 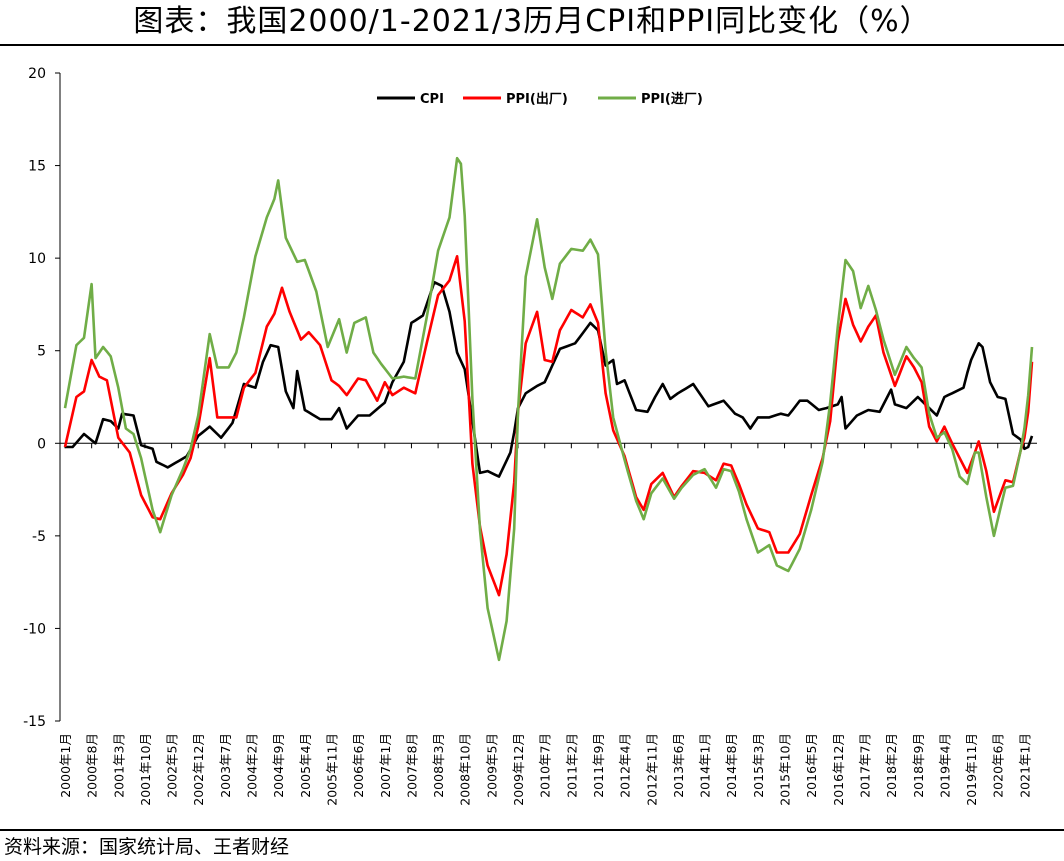 I want to click on x-tick-label: 2012年4月, so click(x=625, y=765).